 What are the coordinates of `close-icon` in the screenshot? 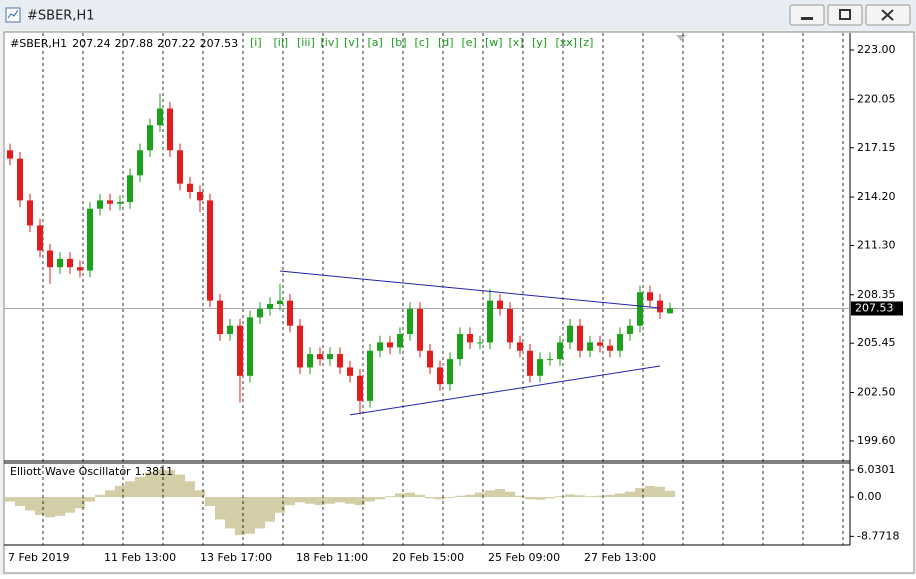 It's located at (887, 15).